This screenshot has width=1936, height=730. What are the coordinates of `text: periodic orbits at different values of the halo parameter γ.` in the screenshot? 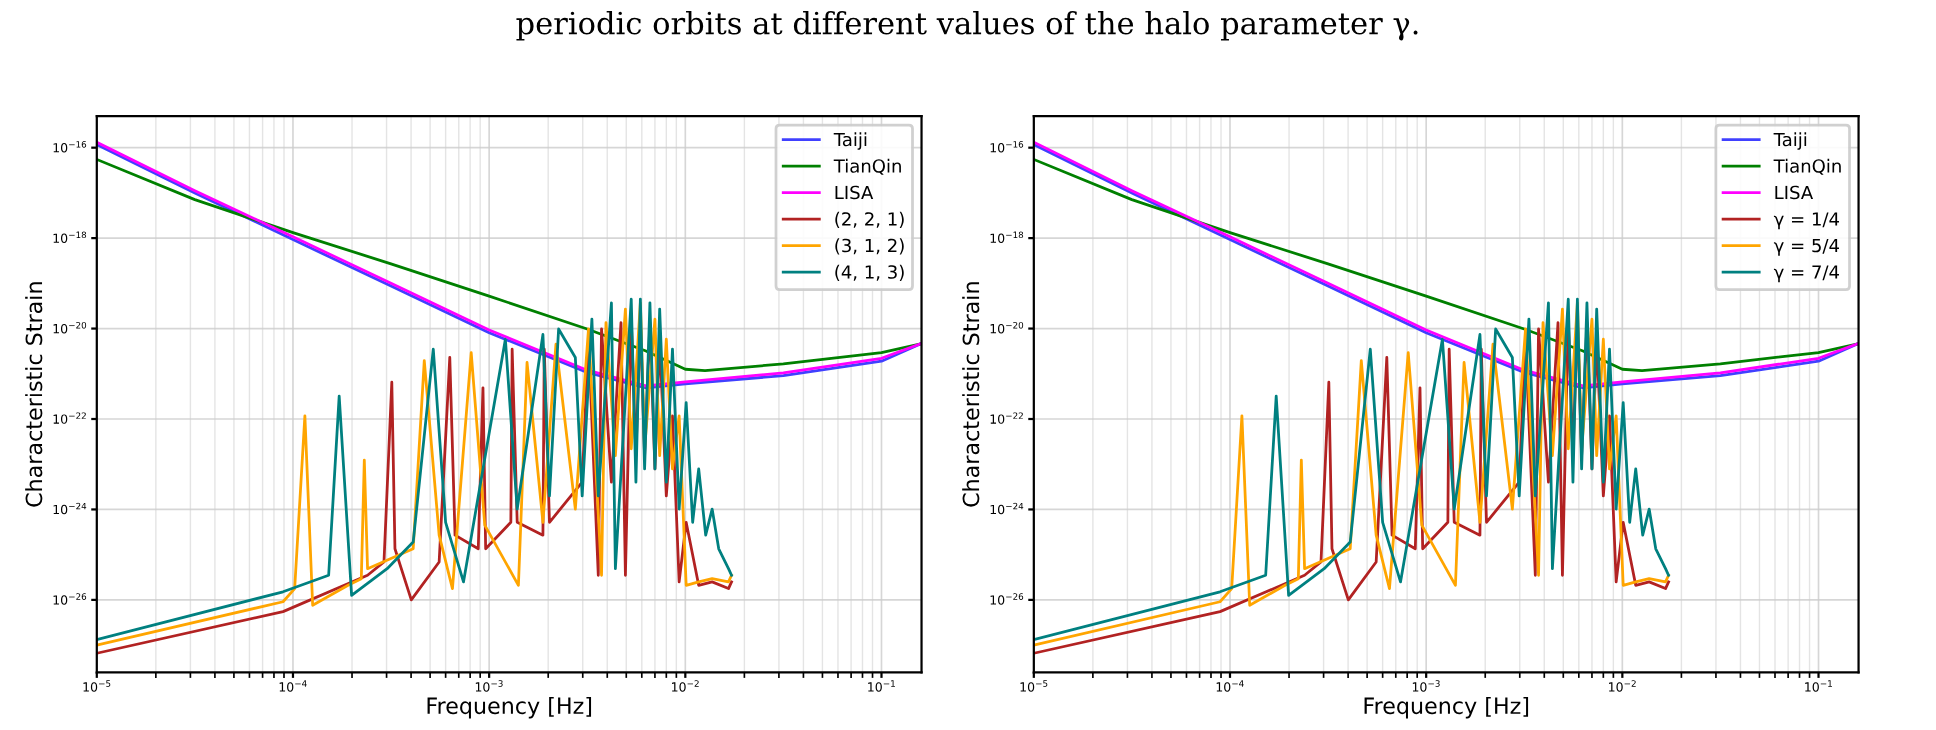 It's located at (967, 25).